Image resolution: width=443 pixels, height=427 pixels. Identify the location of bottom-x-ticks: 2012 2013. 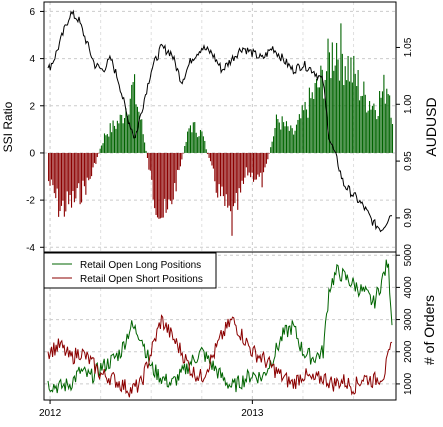
(151, 409).